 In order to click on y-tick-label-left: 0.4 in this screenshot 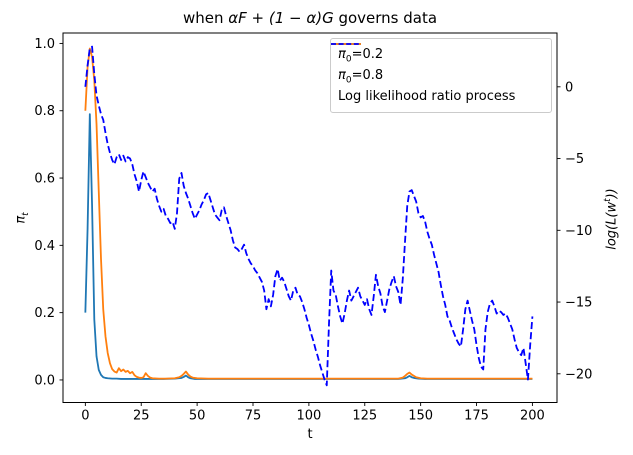, I will do `click(44, 246)`.